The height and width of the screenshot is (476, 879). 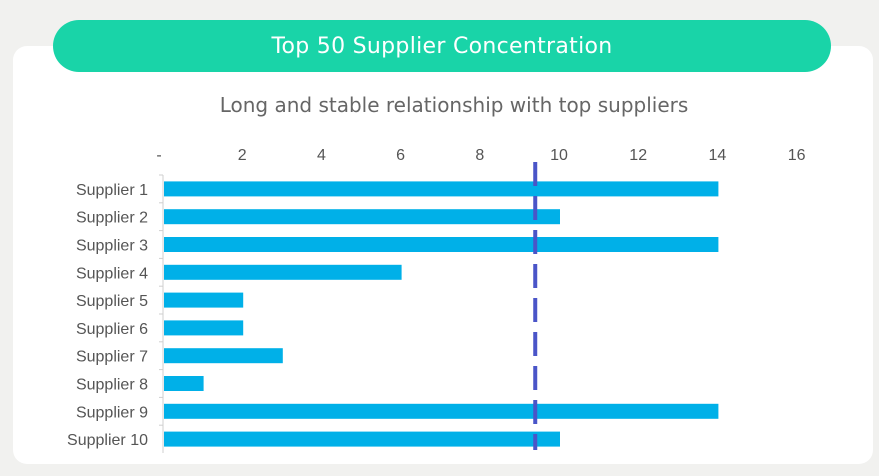 What do you see at coordinates (112, 357) in the screenshot?
I see `category-label: Supplier 7` at bounding box center [112, 357].